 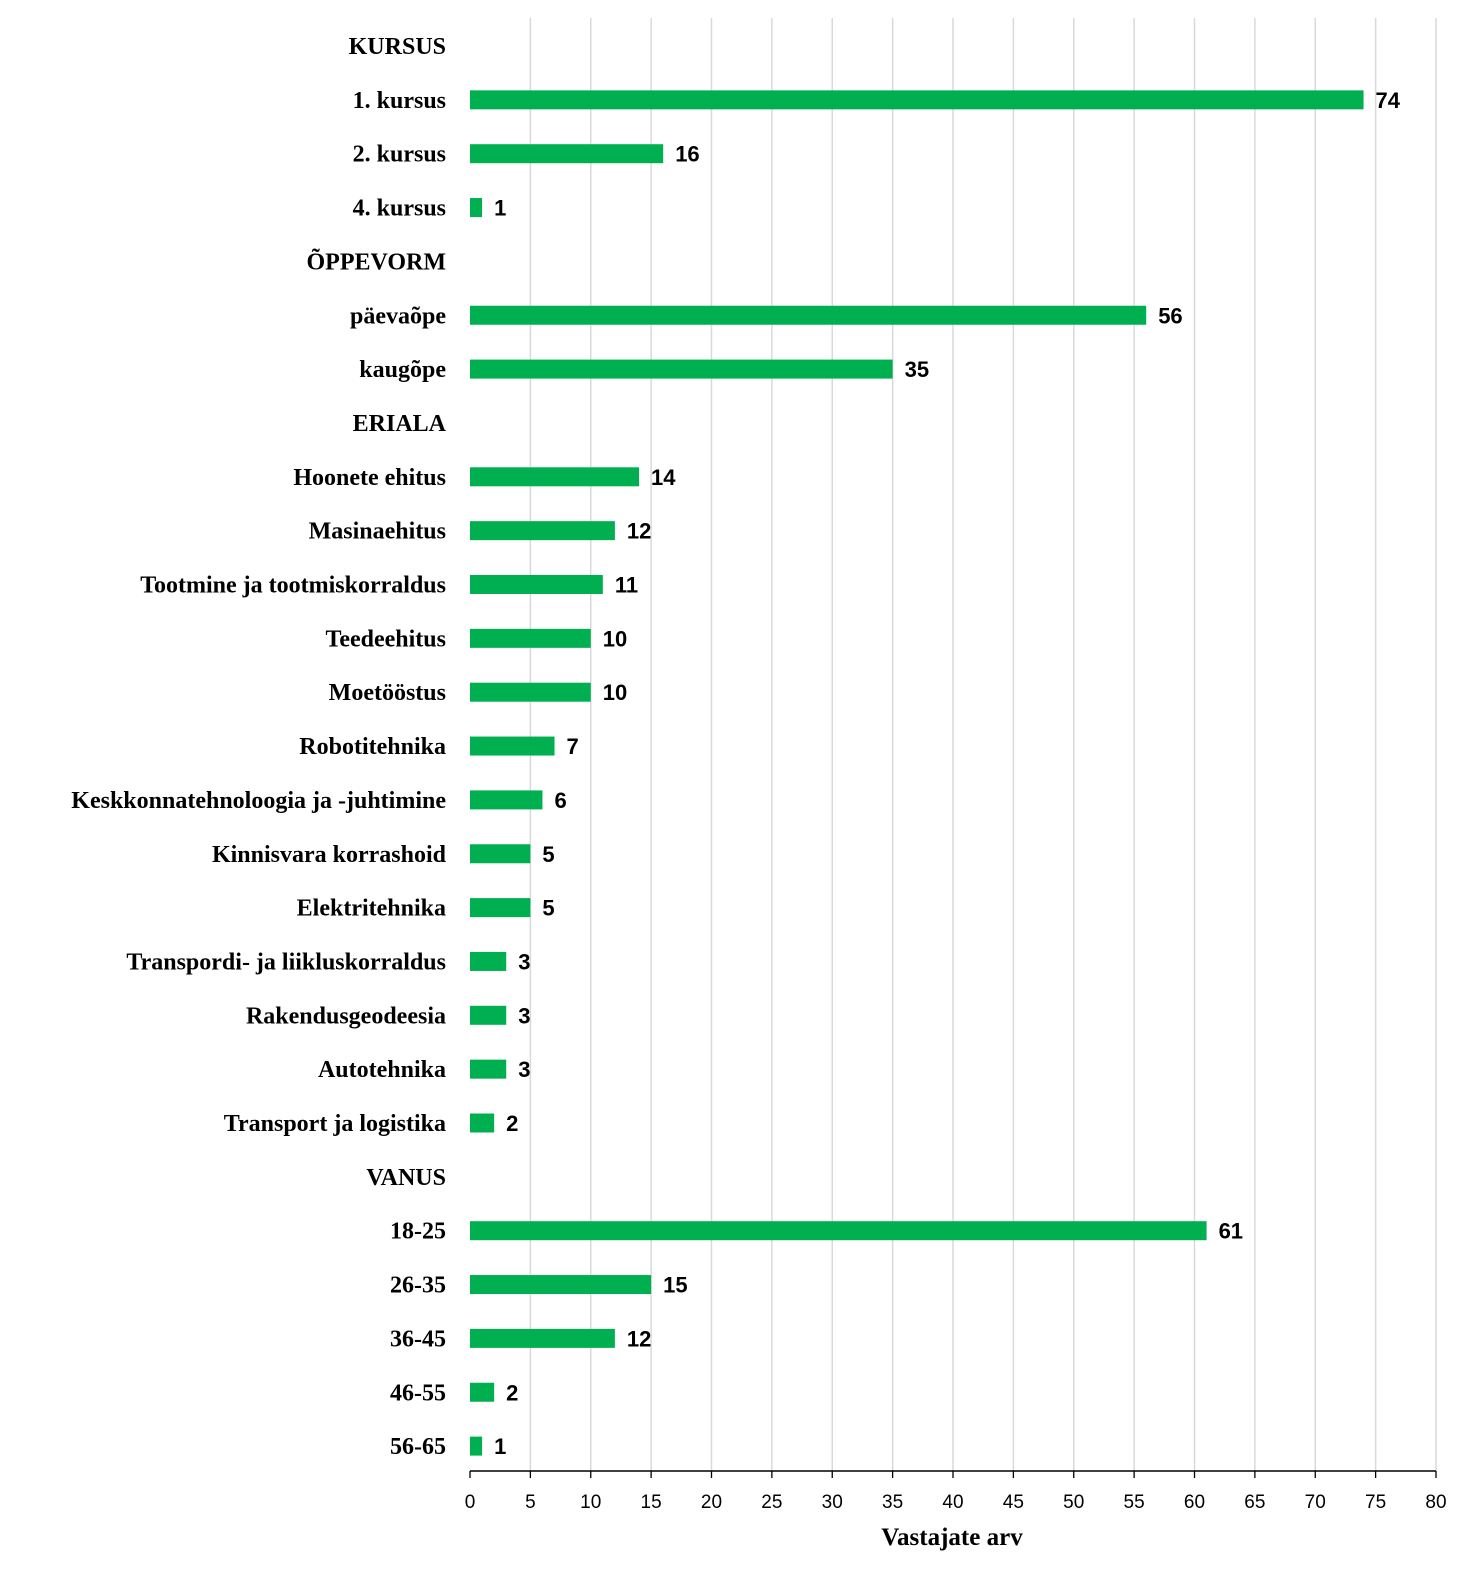 What do you see at coordinates (1013, 1502) in the screenshot?
I see `x-tick-label: 45` at bounding box center [1013, 1502].